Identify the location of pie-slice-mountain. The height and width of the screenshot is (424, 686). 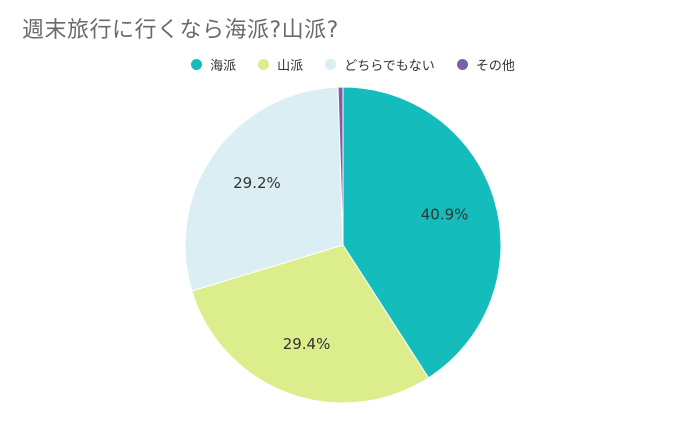
(310, 324).